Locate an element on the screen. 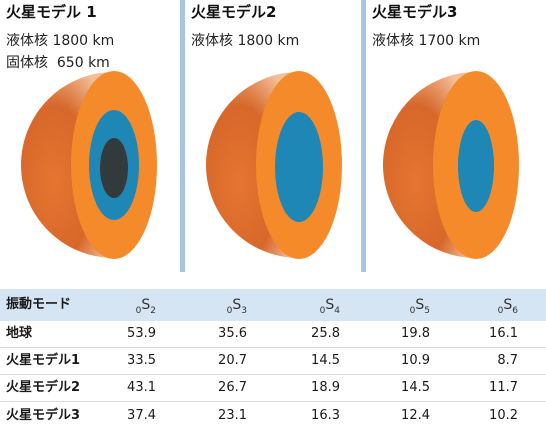 The image size is (546, 431). table-cell: 37.4 is located at coordinates (141, 415).